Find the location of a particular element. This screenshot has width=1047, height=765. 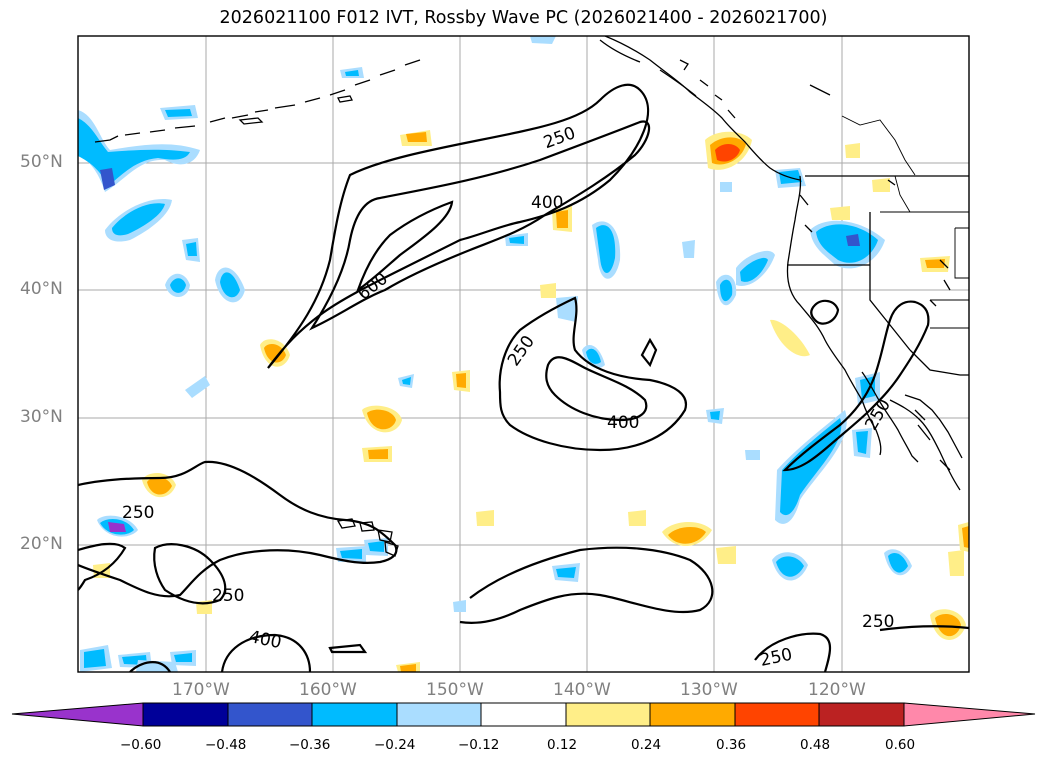

colorbar-tick: 0.24 is located at coordinates (646, 745).